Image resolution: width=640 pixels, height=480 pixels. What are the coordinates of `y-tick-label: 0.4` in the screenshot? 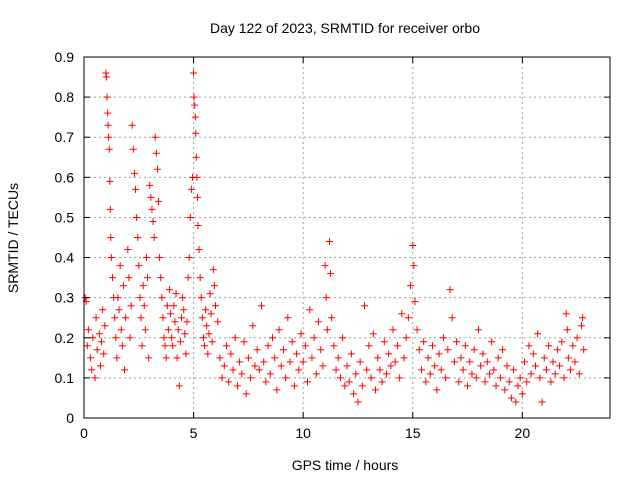 It's located at (65, 258).